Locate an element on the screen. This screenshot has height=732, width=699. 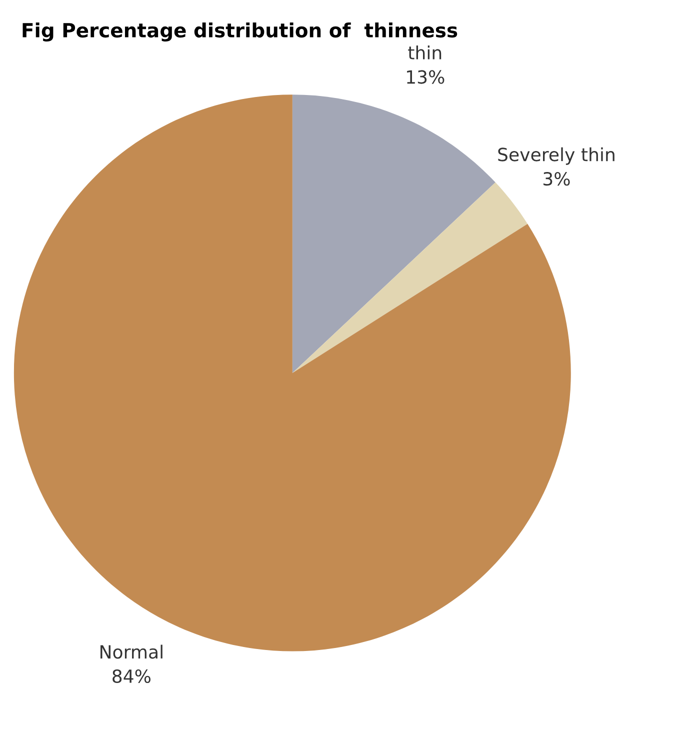
data-label: 84% is located at coordinates (131, 676).